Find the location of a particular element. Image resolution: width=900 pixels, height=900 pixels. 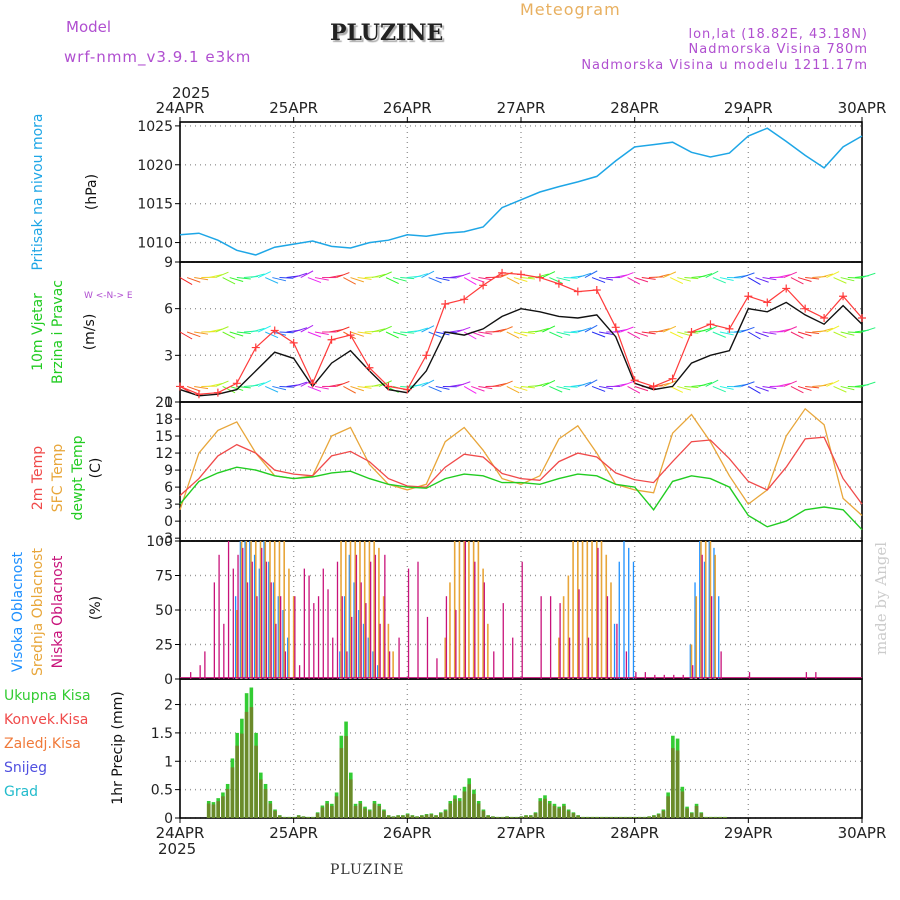

temp-axis-label-sfc: SFC Temp is located at coordinates (58, 478).